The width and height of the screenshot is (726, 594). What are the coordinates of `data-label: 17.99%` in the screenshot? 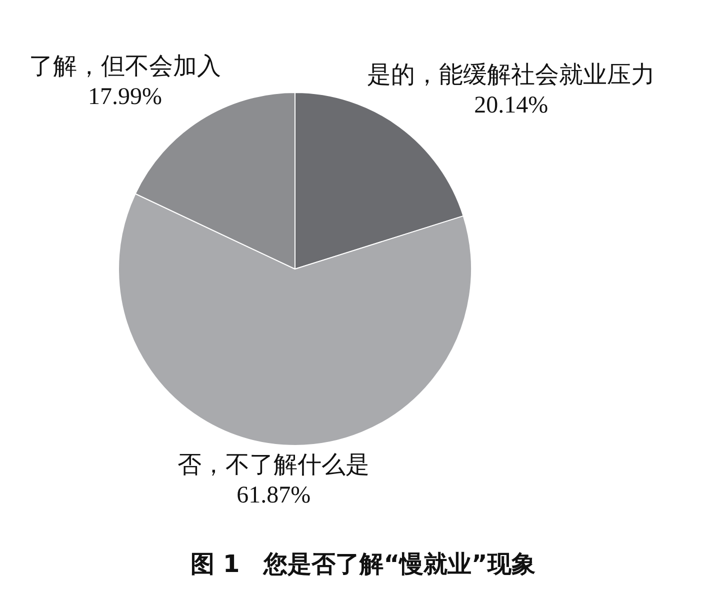 It's located at (125, 97).